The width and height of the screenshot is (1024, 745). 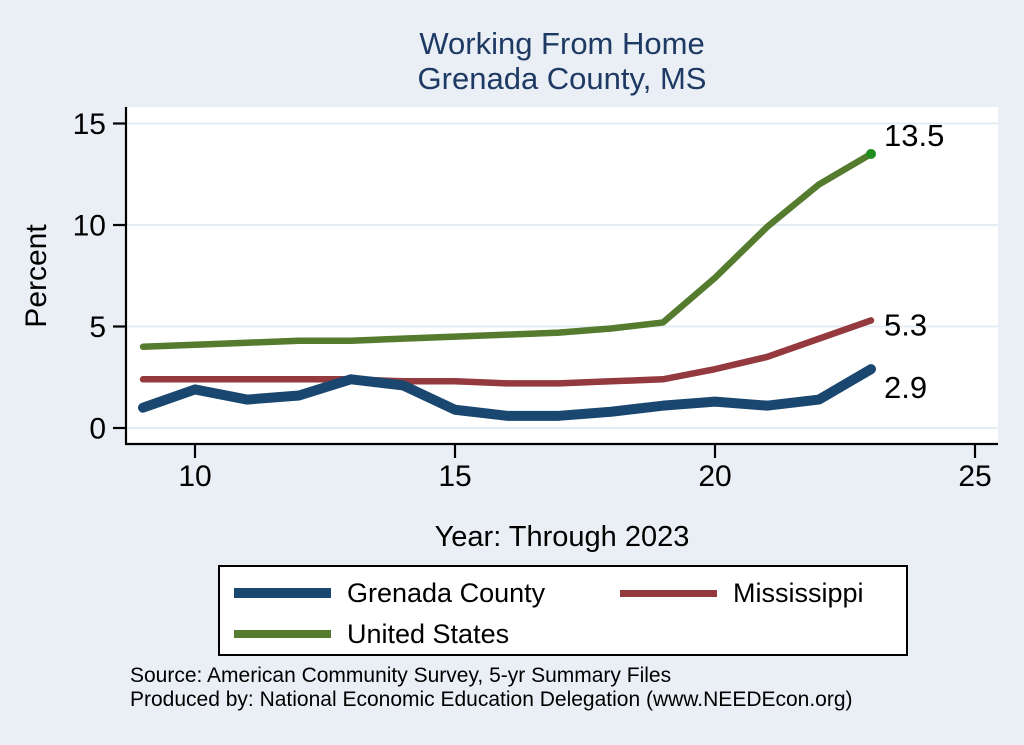 What do you see at coordinates (194, 476) in the screenshot?
I see `x-tick-label-10: 10` at bounding box center [194, 476].